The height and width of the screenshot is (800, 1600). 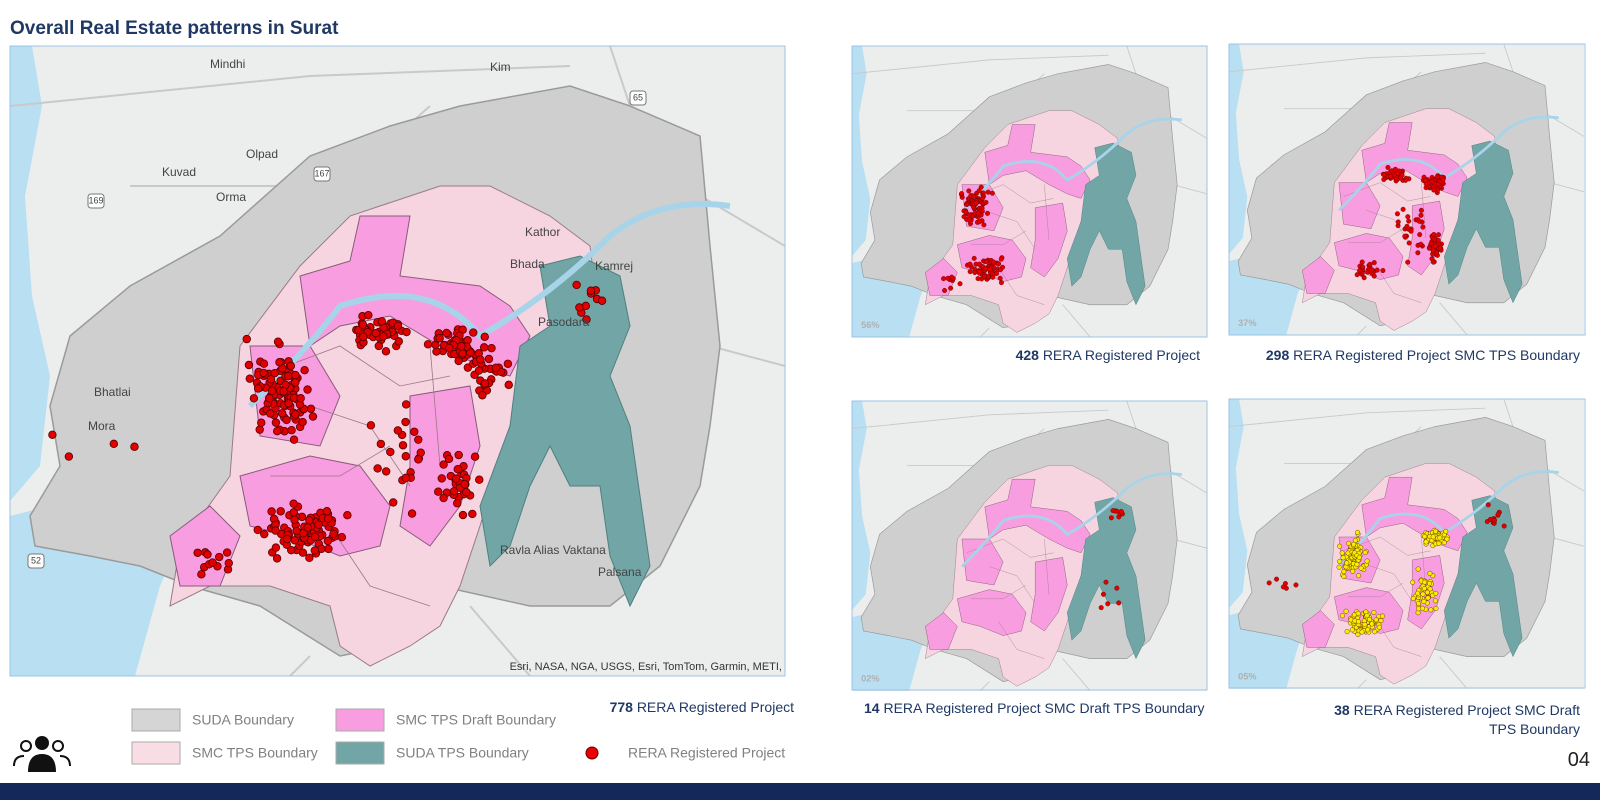 What do you see at coordinates (800, 791) in the screenshot?
I see `footer-bar` at bounding box center [800, 791].